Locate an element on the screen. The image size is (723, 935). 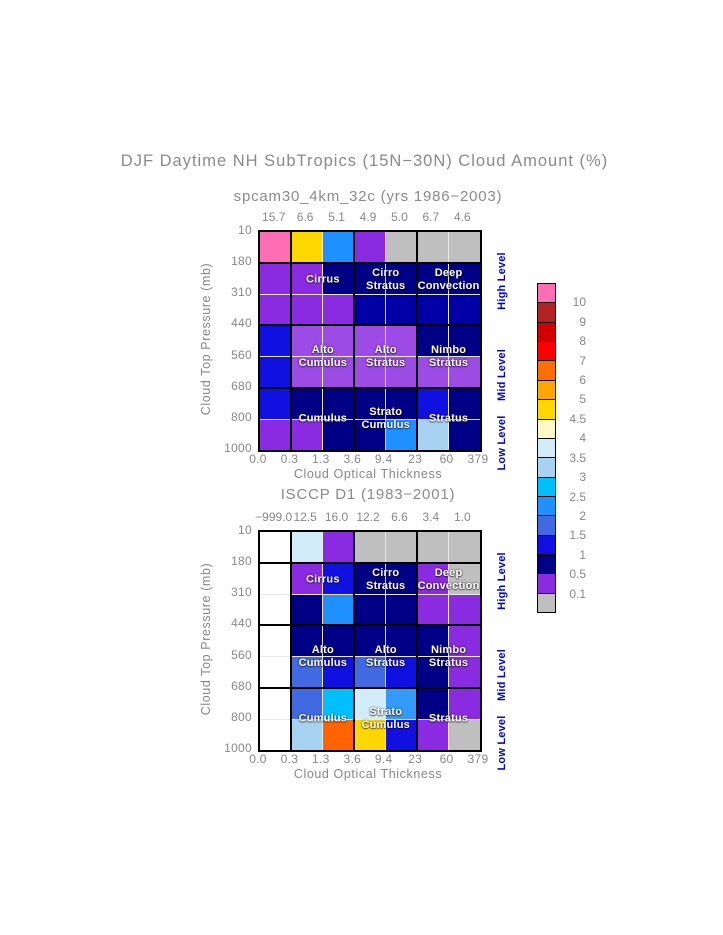
y-tick-label: 10 is located at coordinates (245, 530).